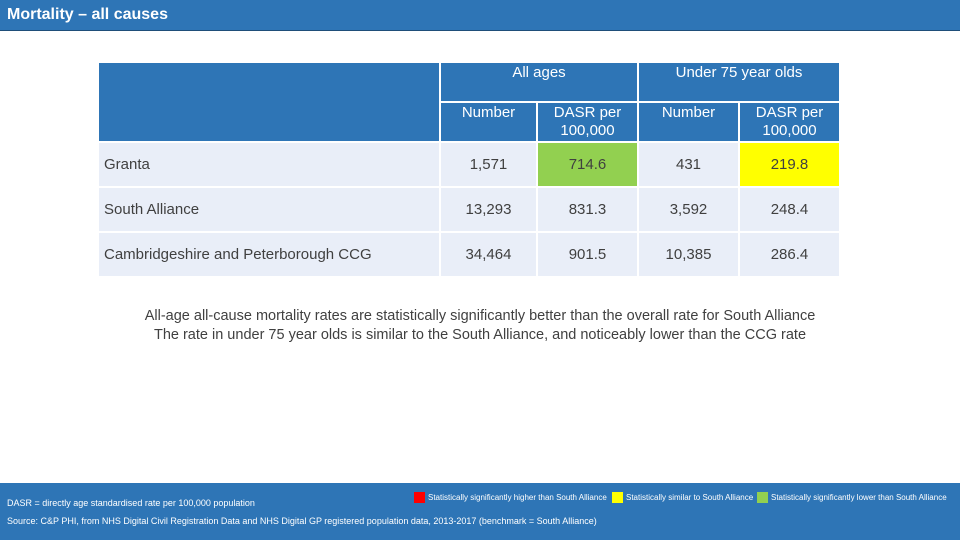  I want to click on cell-dasr-u75: 286.4, so click(789, 254).